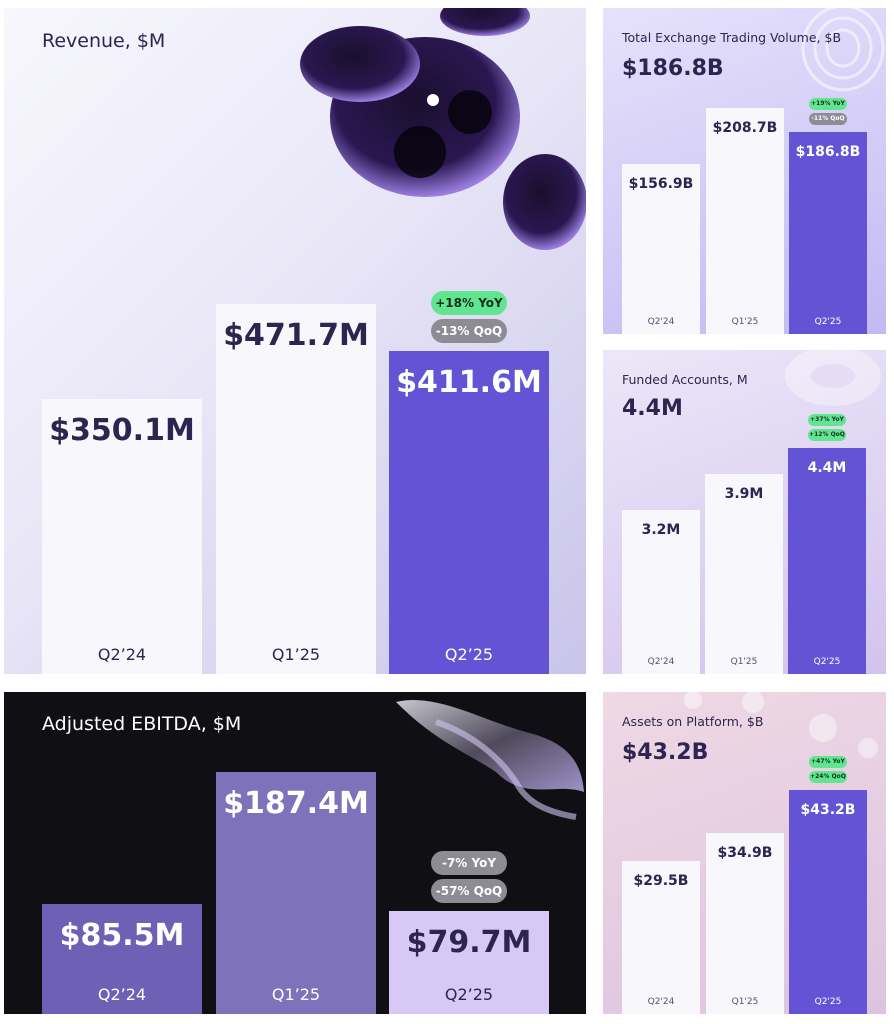  Describe the element at coordinates (104, 41) in the screenshot. I see `chart-title: Revenue, $M` at that location.